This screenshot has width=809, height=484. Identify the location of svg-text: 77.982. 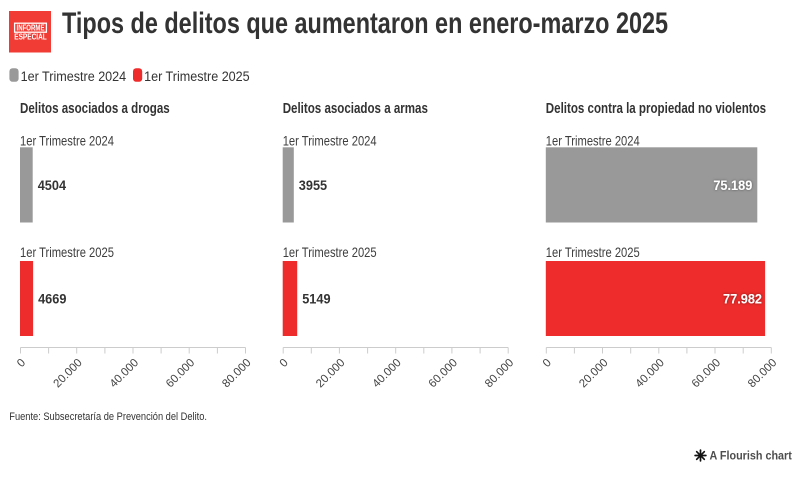
(742, 299).